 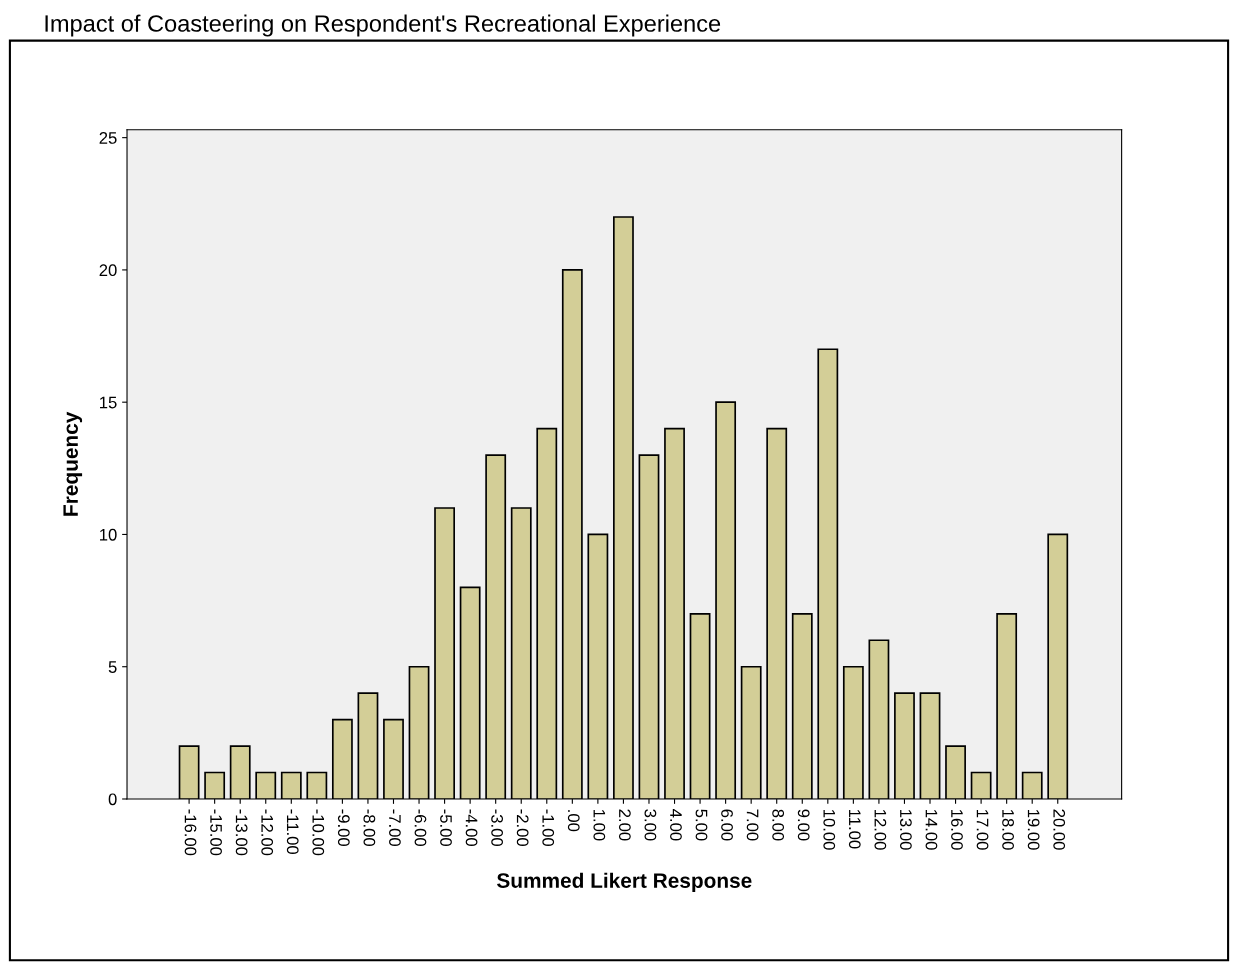 What do you see at coordinates (292, 832) in the screenshot?
I see `x-tick-label: -11.00` at bounding box center [292, 832].